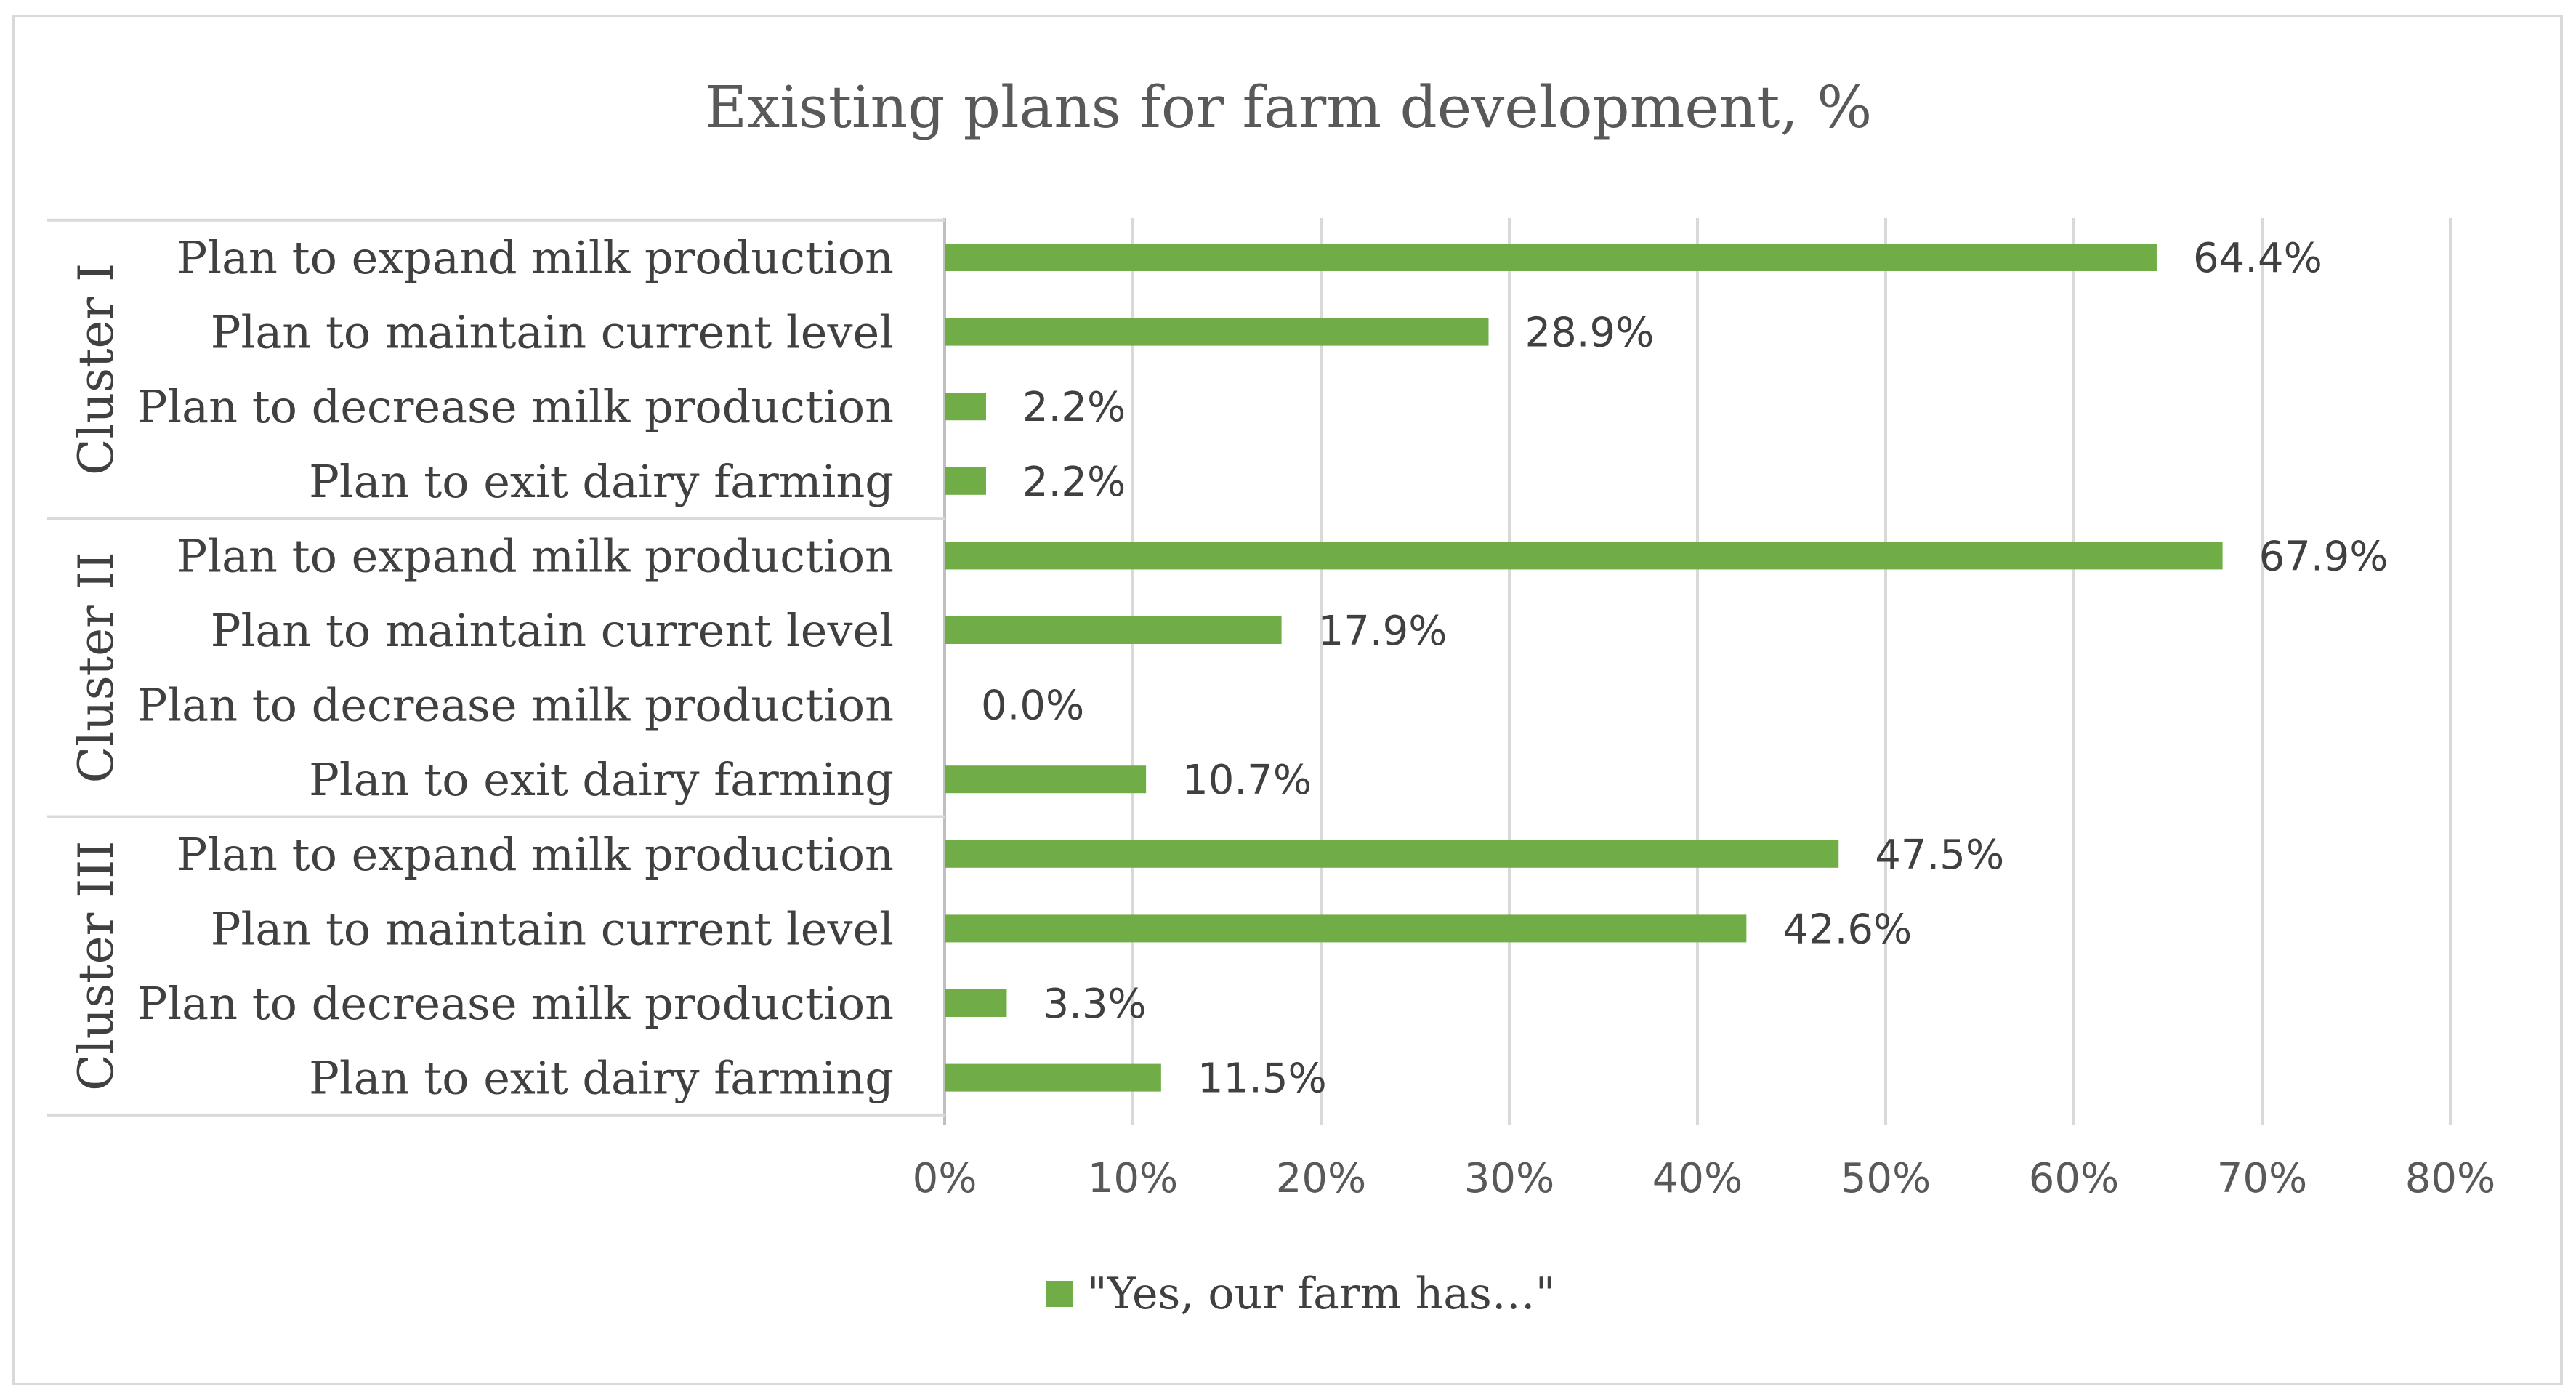 This screenshot has width=2576, height=1400. Describe the element at coordinates (2074, 1178) in the screenshot. I see `x-tick-label: 60%` at that location.